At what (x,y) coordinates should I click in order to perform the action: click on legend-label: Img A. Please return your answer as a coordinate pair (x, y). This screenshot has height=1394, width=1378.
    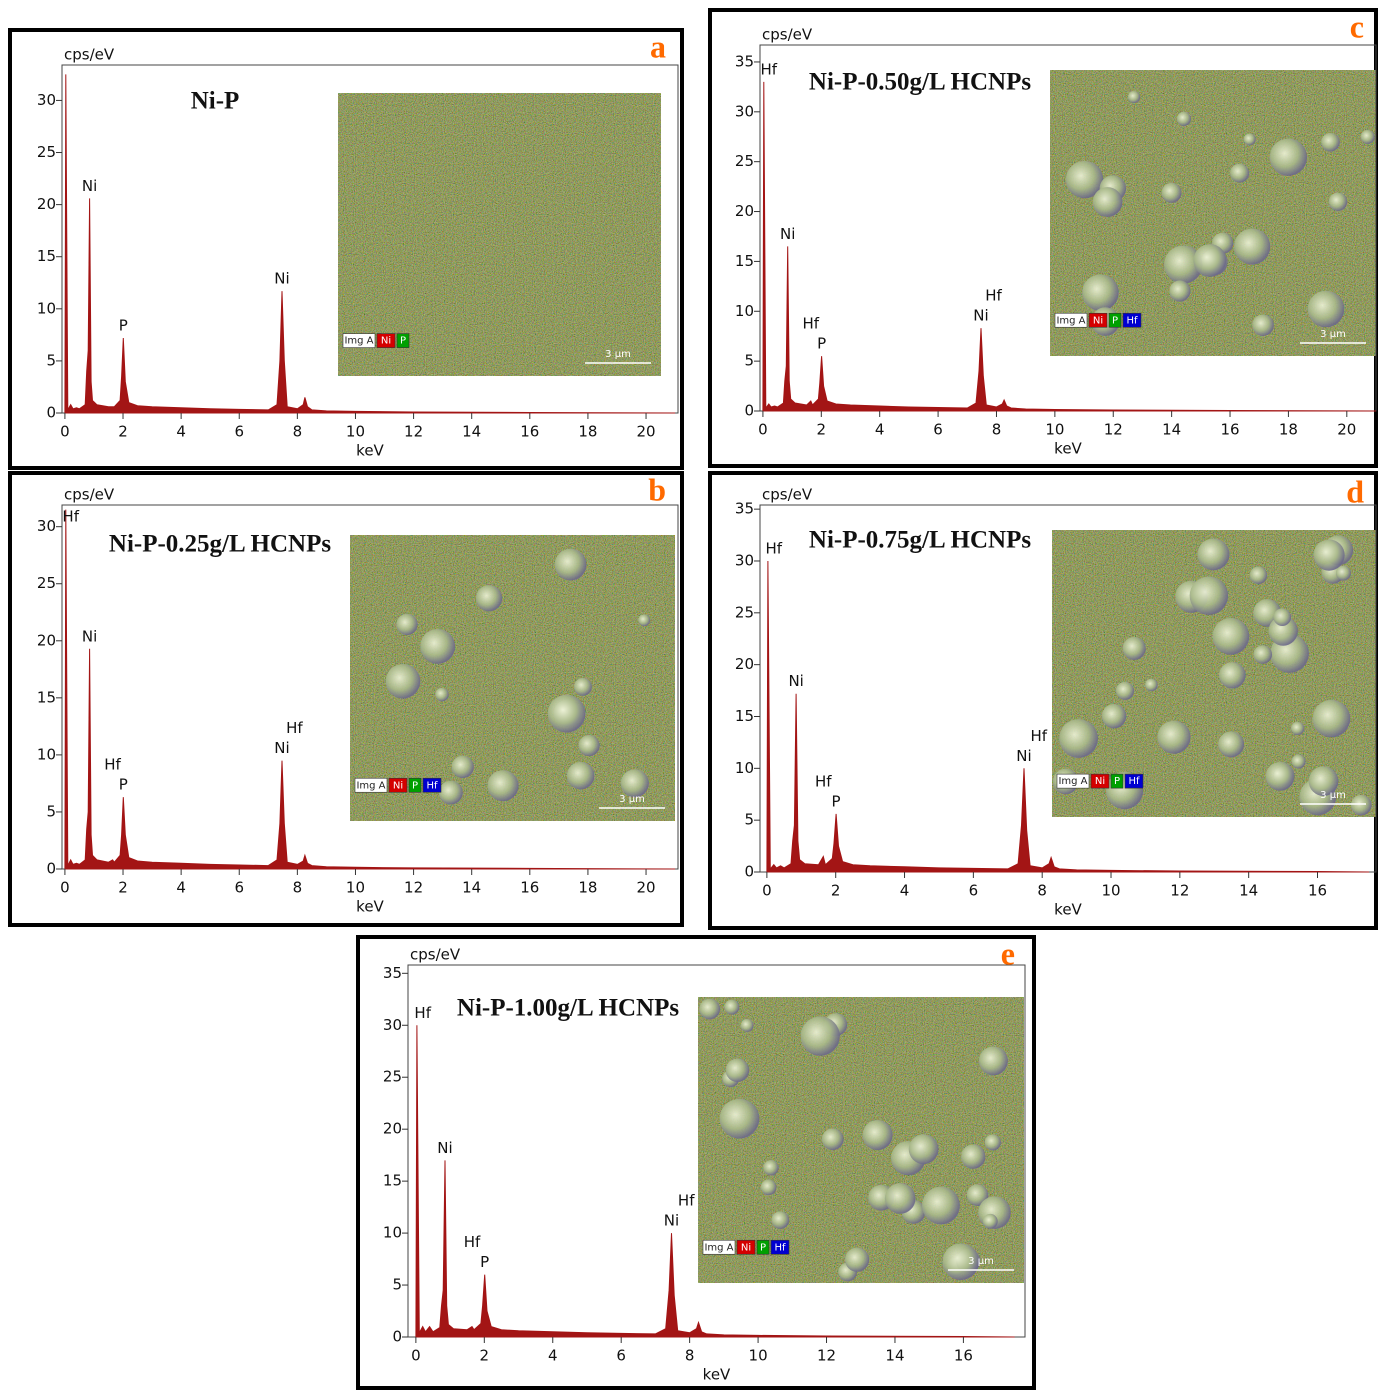
    Looking at the image, I should click on (358, 341).